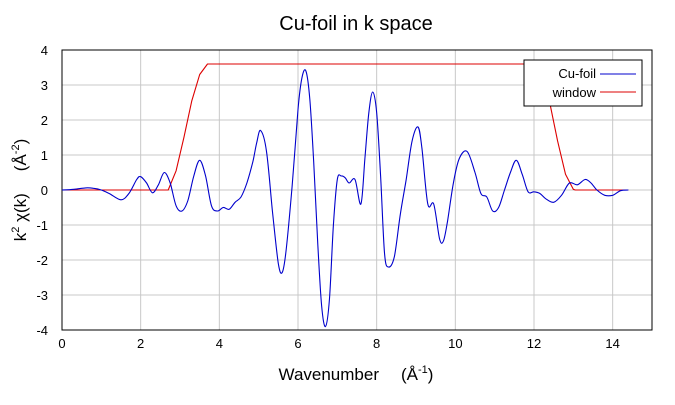 The height and width of the screenshot is (405, 675). I want to click on y-tick-label: 2, so click(44, 120).